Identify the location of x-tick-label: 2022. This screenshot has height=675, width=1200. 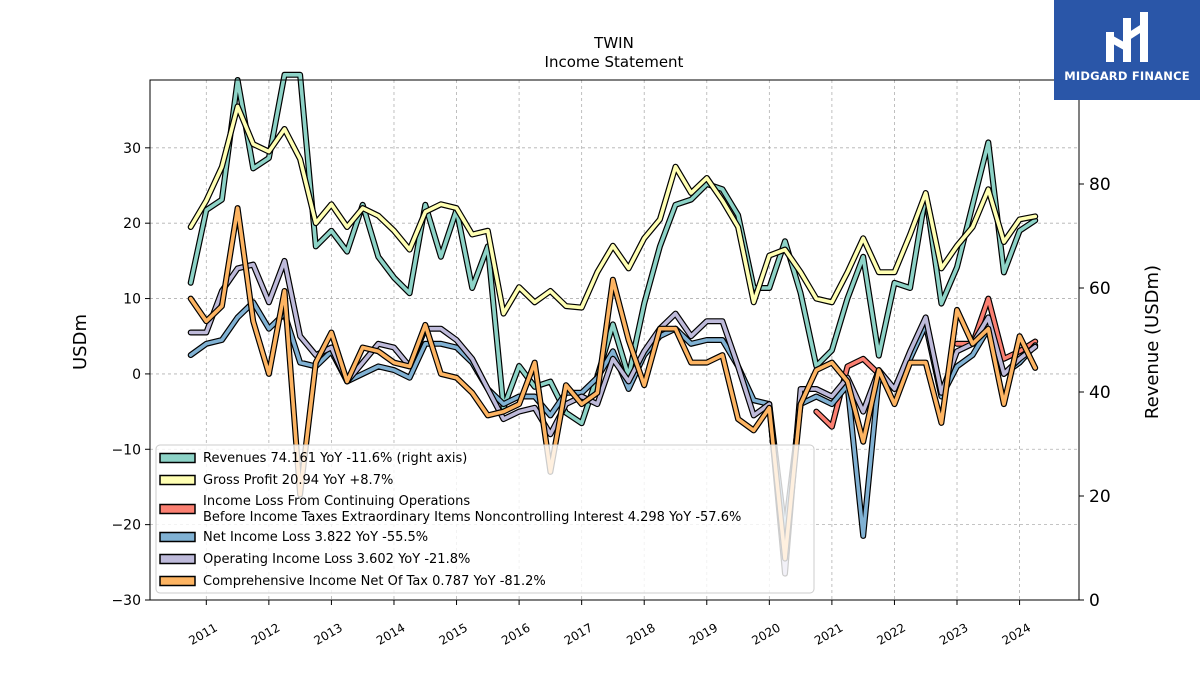
(890, 633).